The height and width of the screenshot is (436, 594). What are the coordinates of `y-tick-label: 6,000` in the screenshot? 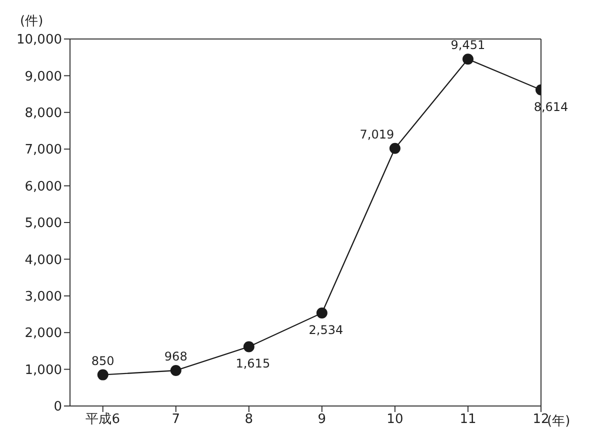 It's located at (43, 186).